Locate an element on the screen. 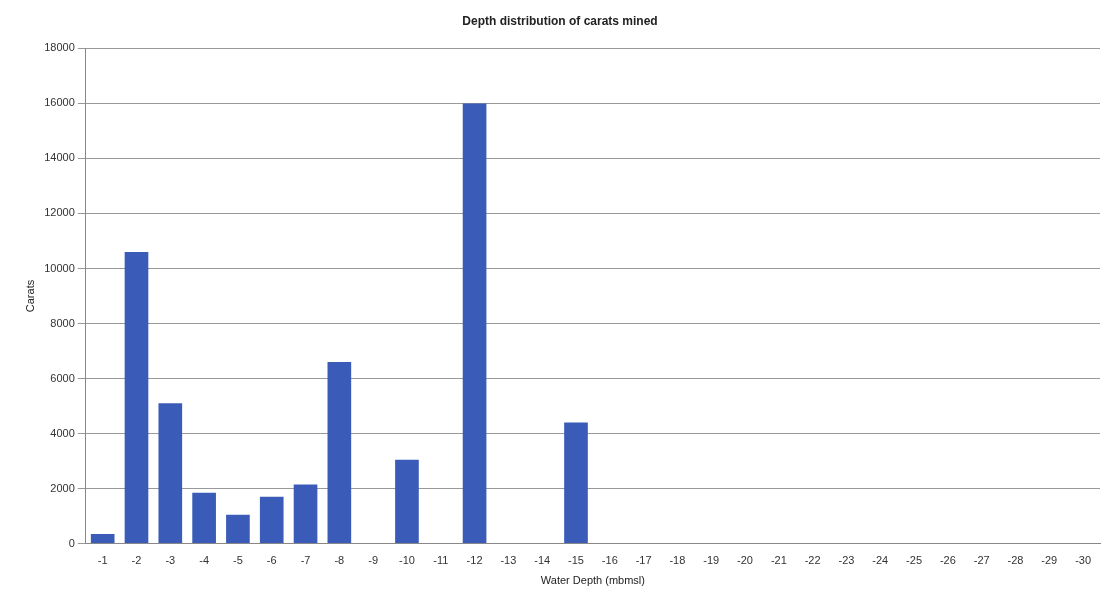 This screenshot has height=598, width=1104. x-tick-label: -20 is located at coordinates (745, 560).